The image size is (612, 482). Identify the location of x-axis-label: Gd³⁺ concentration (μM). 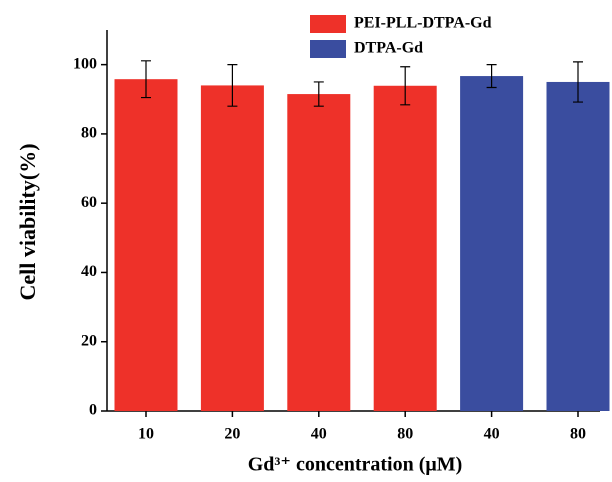
(355, 465).